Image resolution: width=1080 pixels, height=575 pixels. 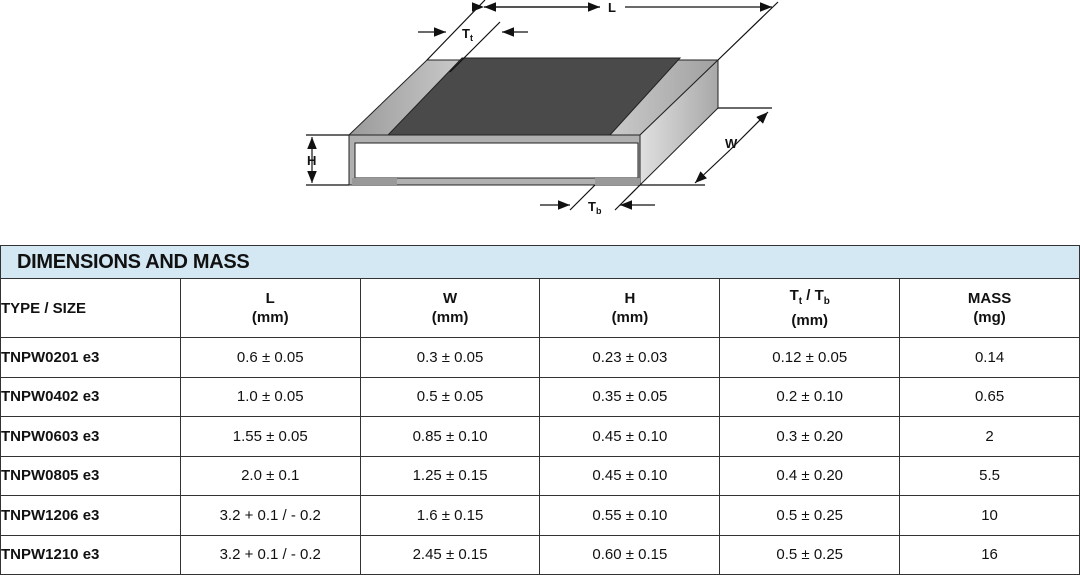 What do you see at coordinates (989, 357) in the screenshot?
I see `value-cell: 0.14` at bounding box center [989, 357].